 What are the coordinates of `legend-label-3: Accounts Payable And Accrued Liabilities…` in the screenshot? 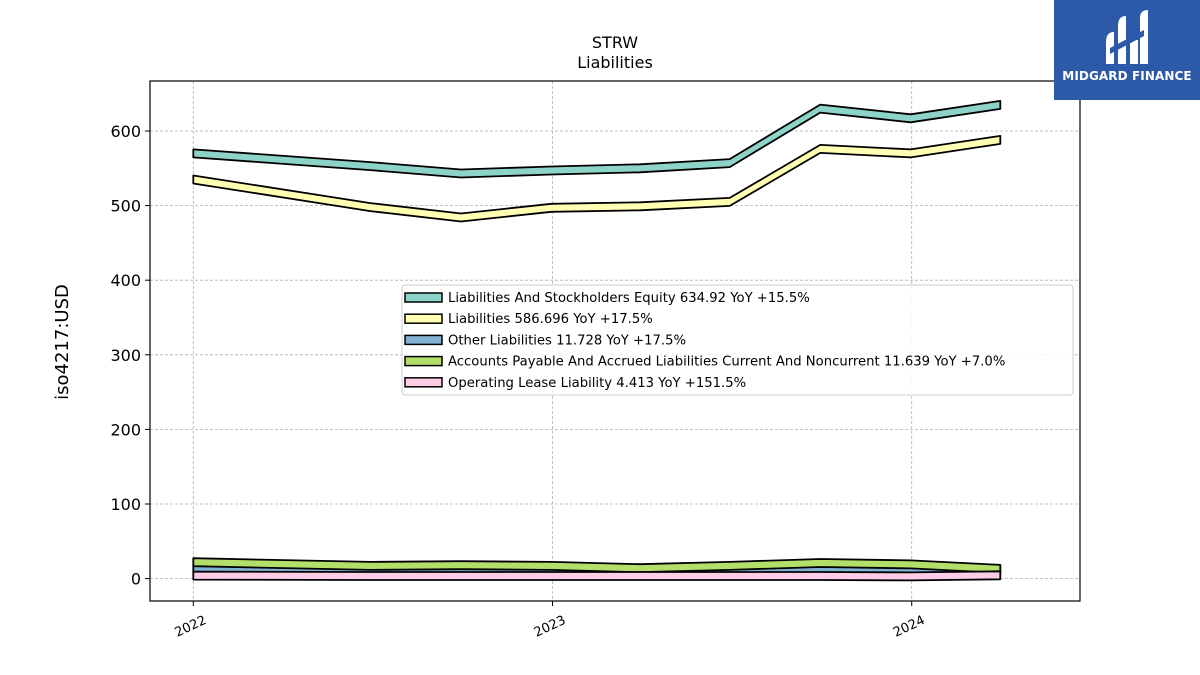 It's located at (726, 362).